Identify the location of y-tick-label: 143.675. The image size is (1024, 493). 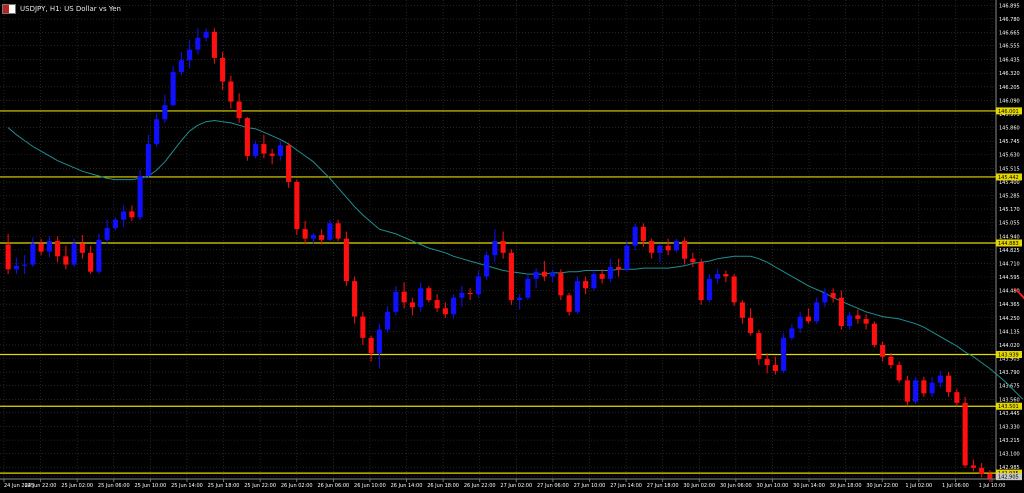
(1009, 387).